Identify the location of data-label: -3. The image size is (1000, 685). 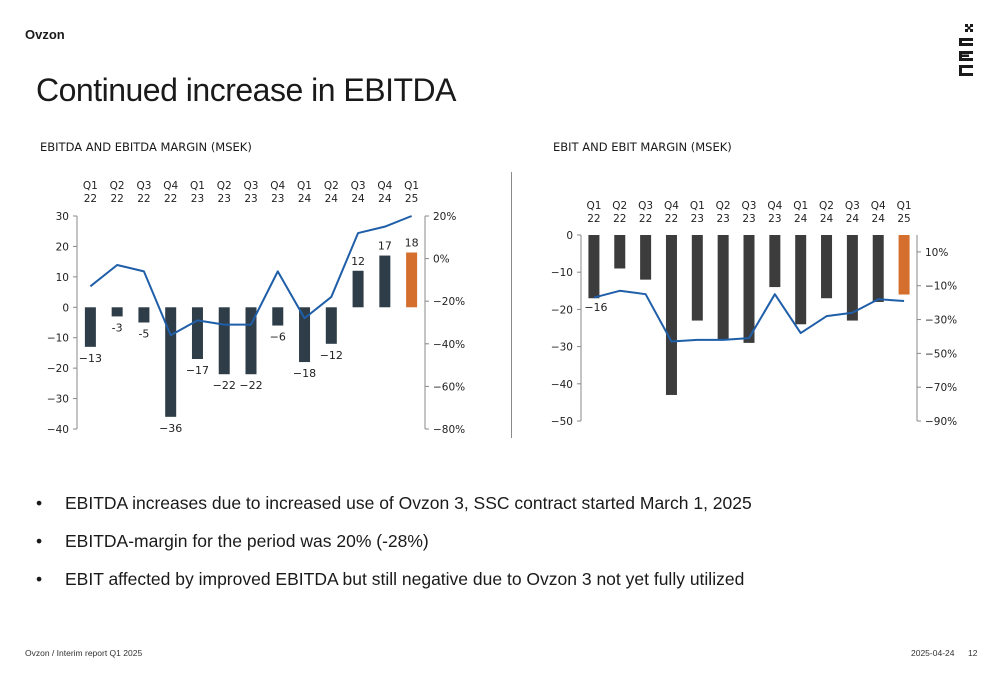
(117, 327).